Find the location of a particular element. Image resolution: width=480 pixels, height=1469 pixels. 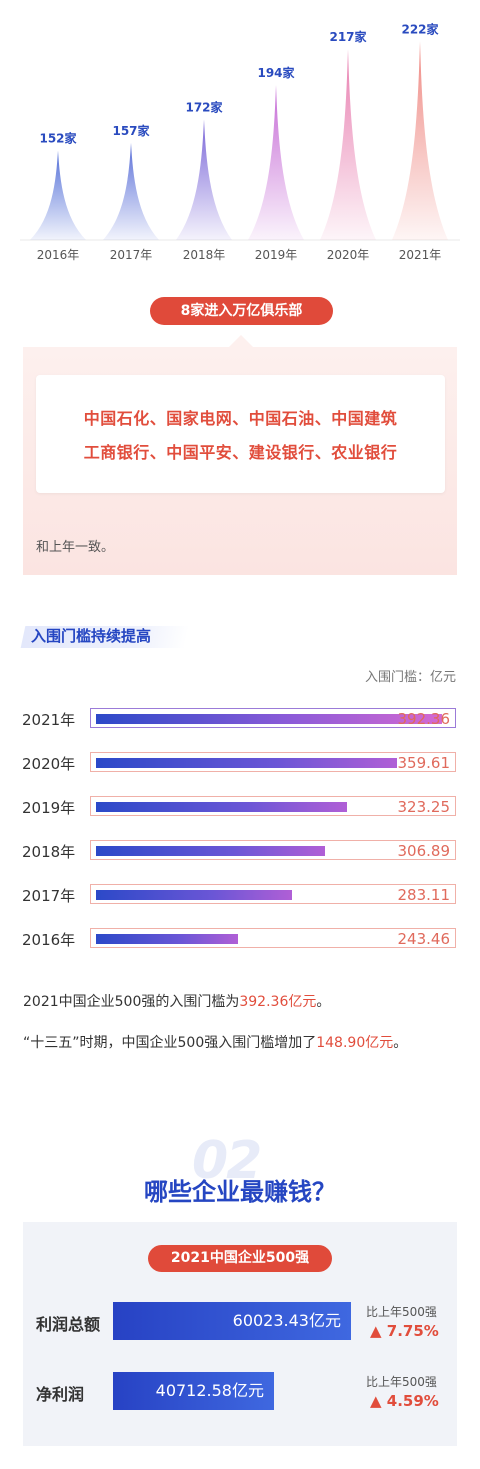

threshold-bar-frame: 323.25 is located at coordinates (273, 806).